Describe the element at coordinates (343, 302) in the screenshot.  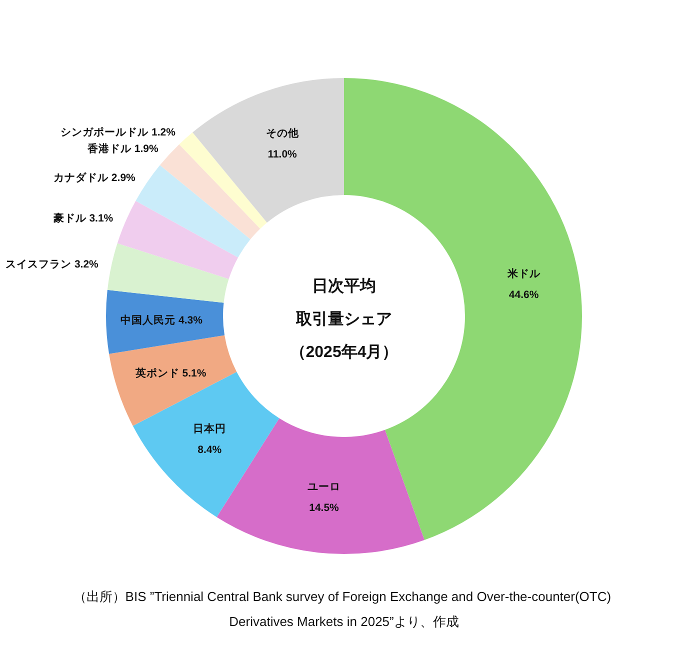
I see `text: 日次平均取引量シェア` at that location.